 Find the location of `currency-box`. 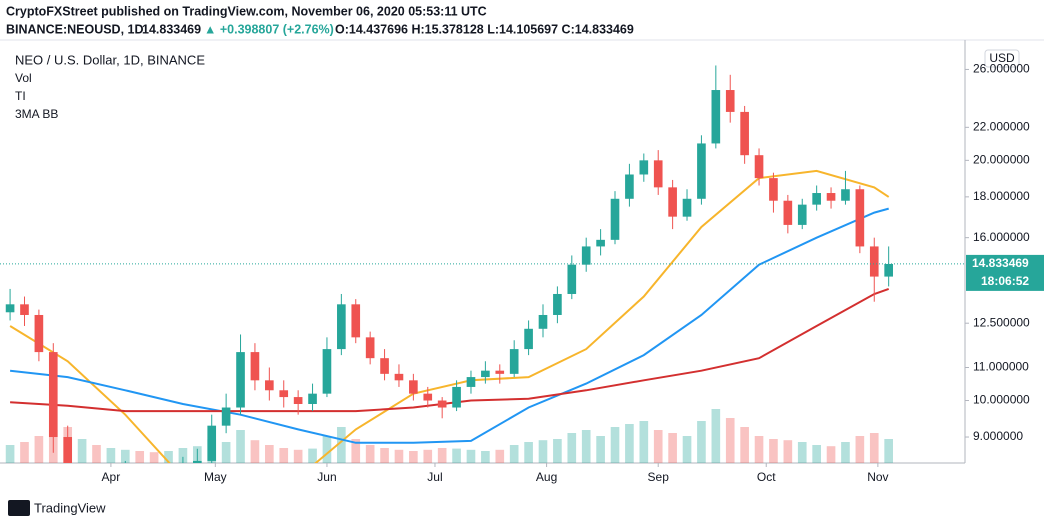

currency-box is located at coordinates (1002, 58).